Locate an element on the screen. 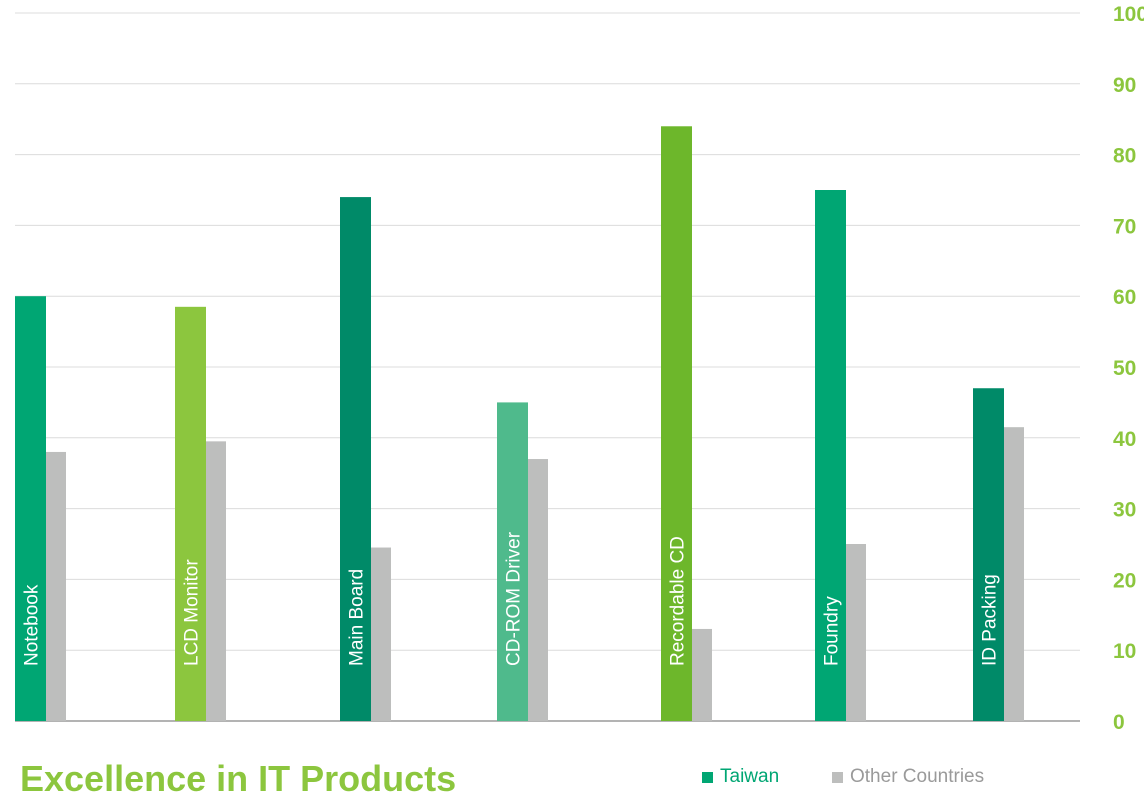 Image resolution: width=1144 pixels, height=800 pixels. bar-taiwan-notebook is located at coordinates (30, 508).